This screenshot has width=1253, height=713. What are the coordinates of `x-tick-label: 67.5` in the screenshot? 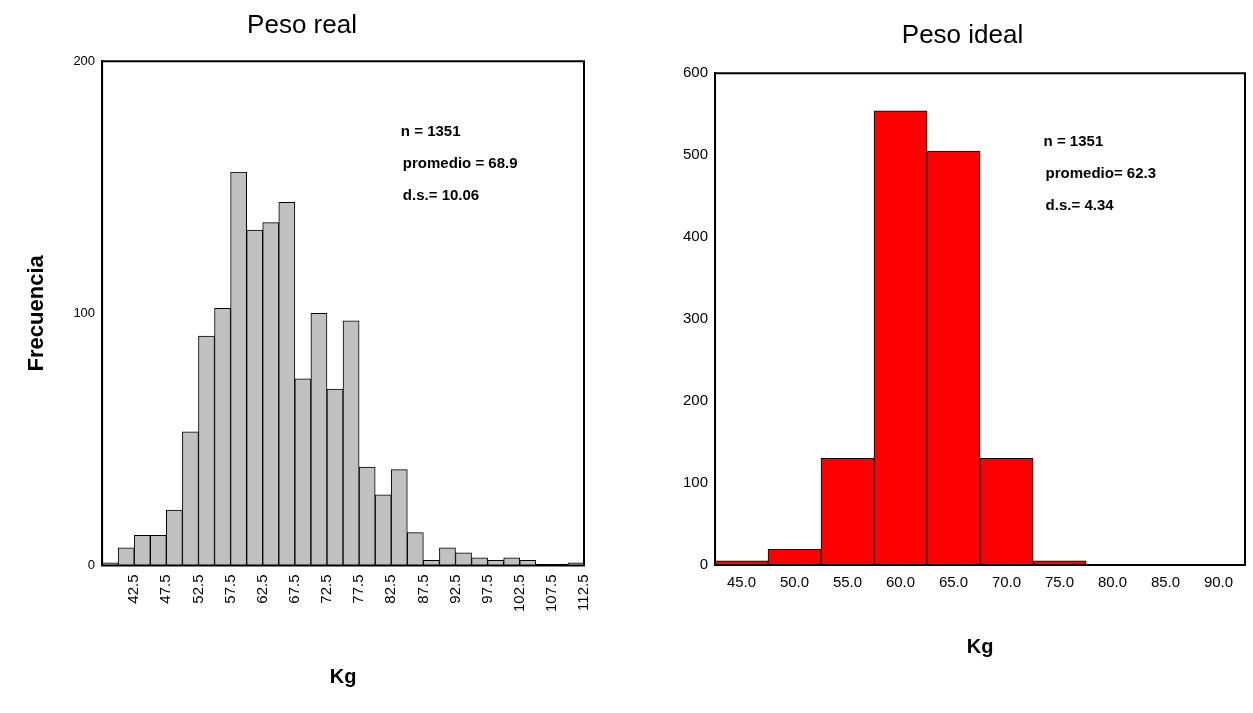 It's located at (293, 589).